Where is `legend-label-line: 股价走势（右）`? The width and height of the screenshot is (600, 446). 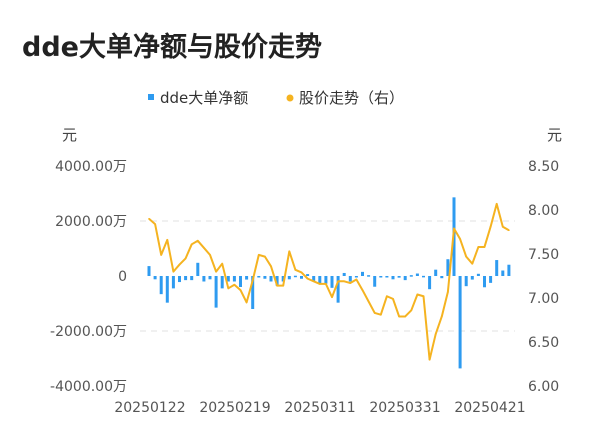
legend-label-line: 股价走势（右） is located at coordinates (351, 98).